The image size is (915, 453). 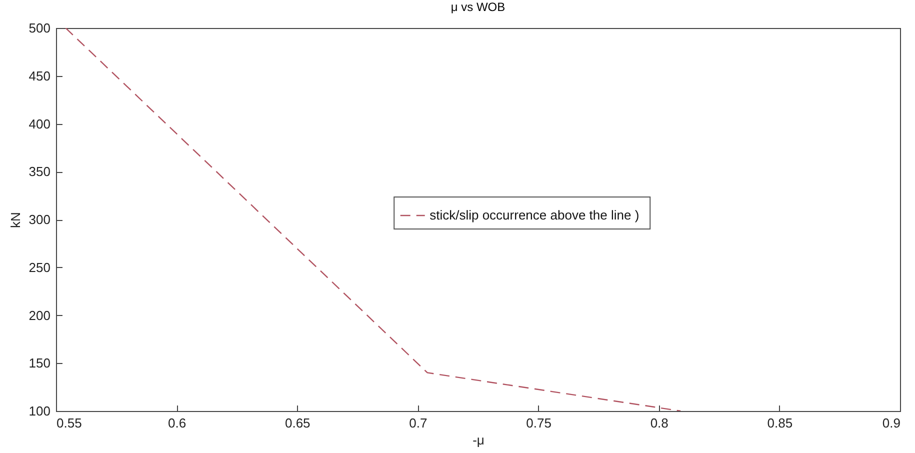 I want to click on y-tick-label: 400, so click(x=39, y=124).